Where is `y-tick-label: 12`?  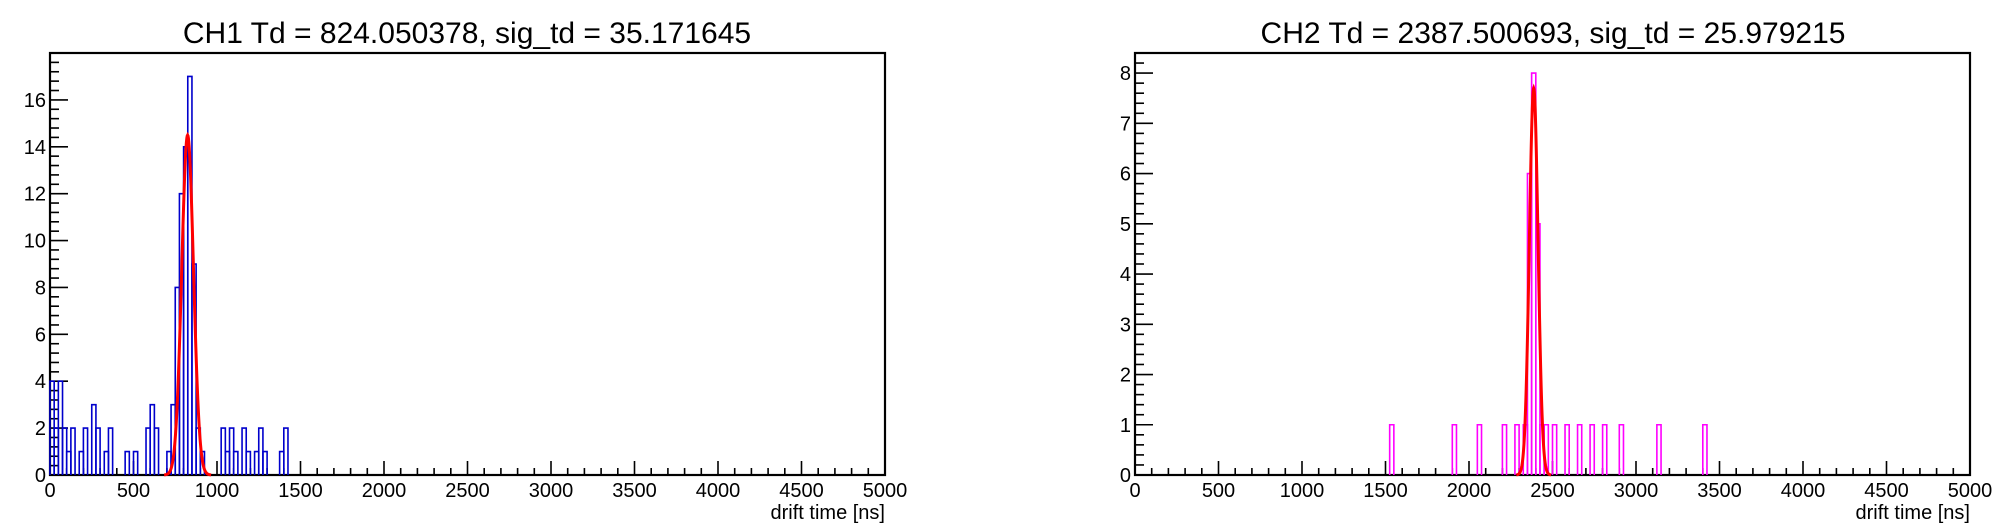 y-tick-label: 12 is located at coordinates (35, 195).